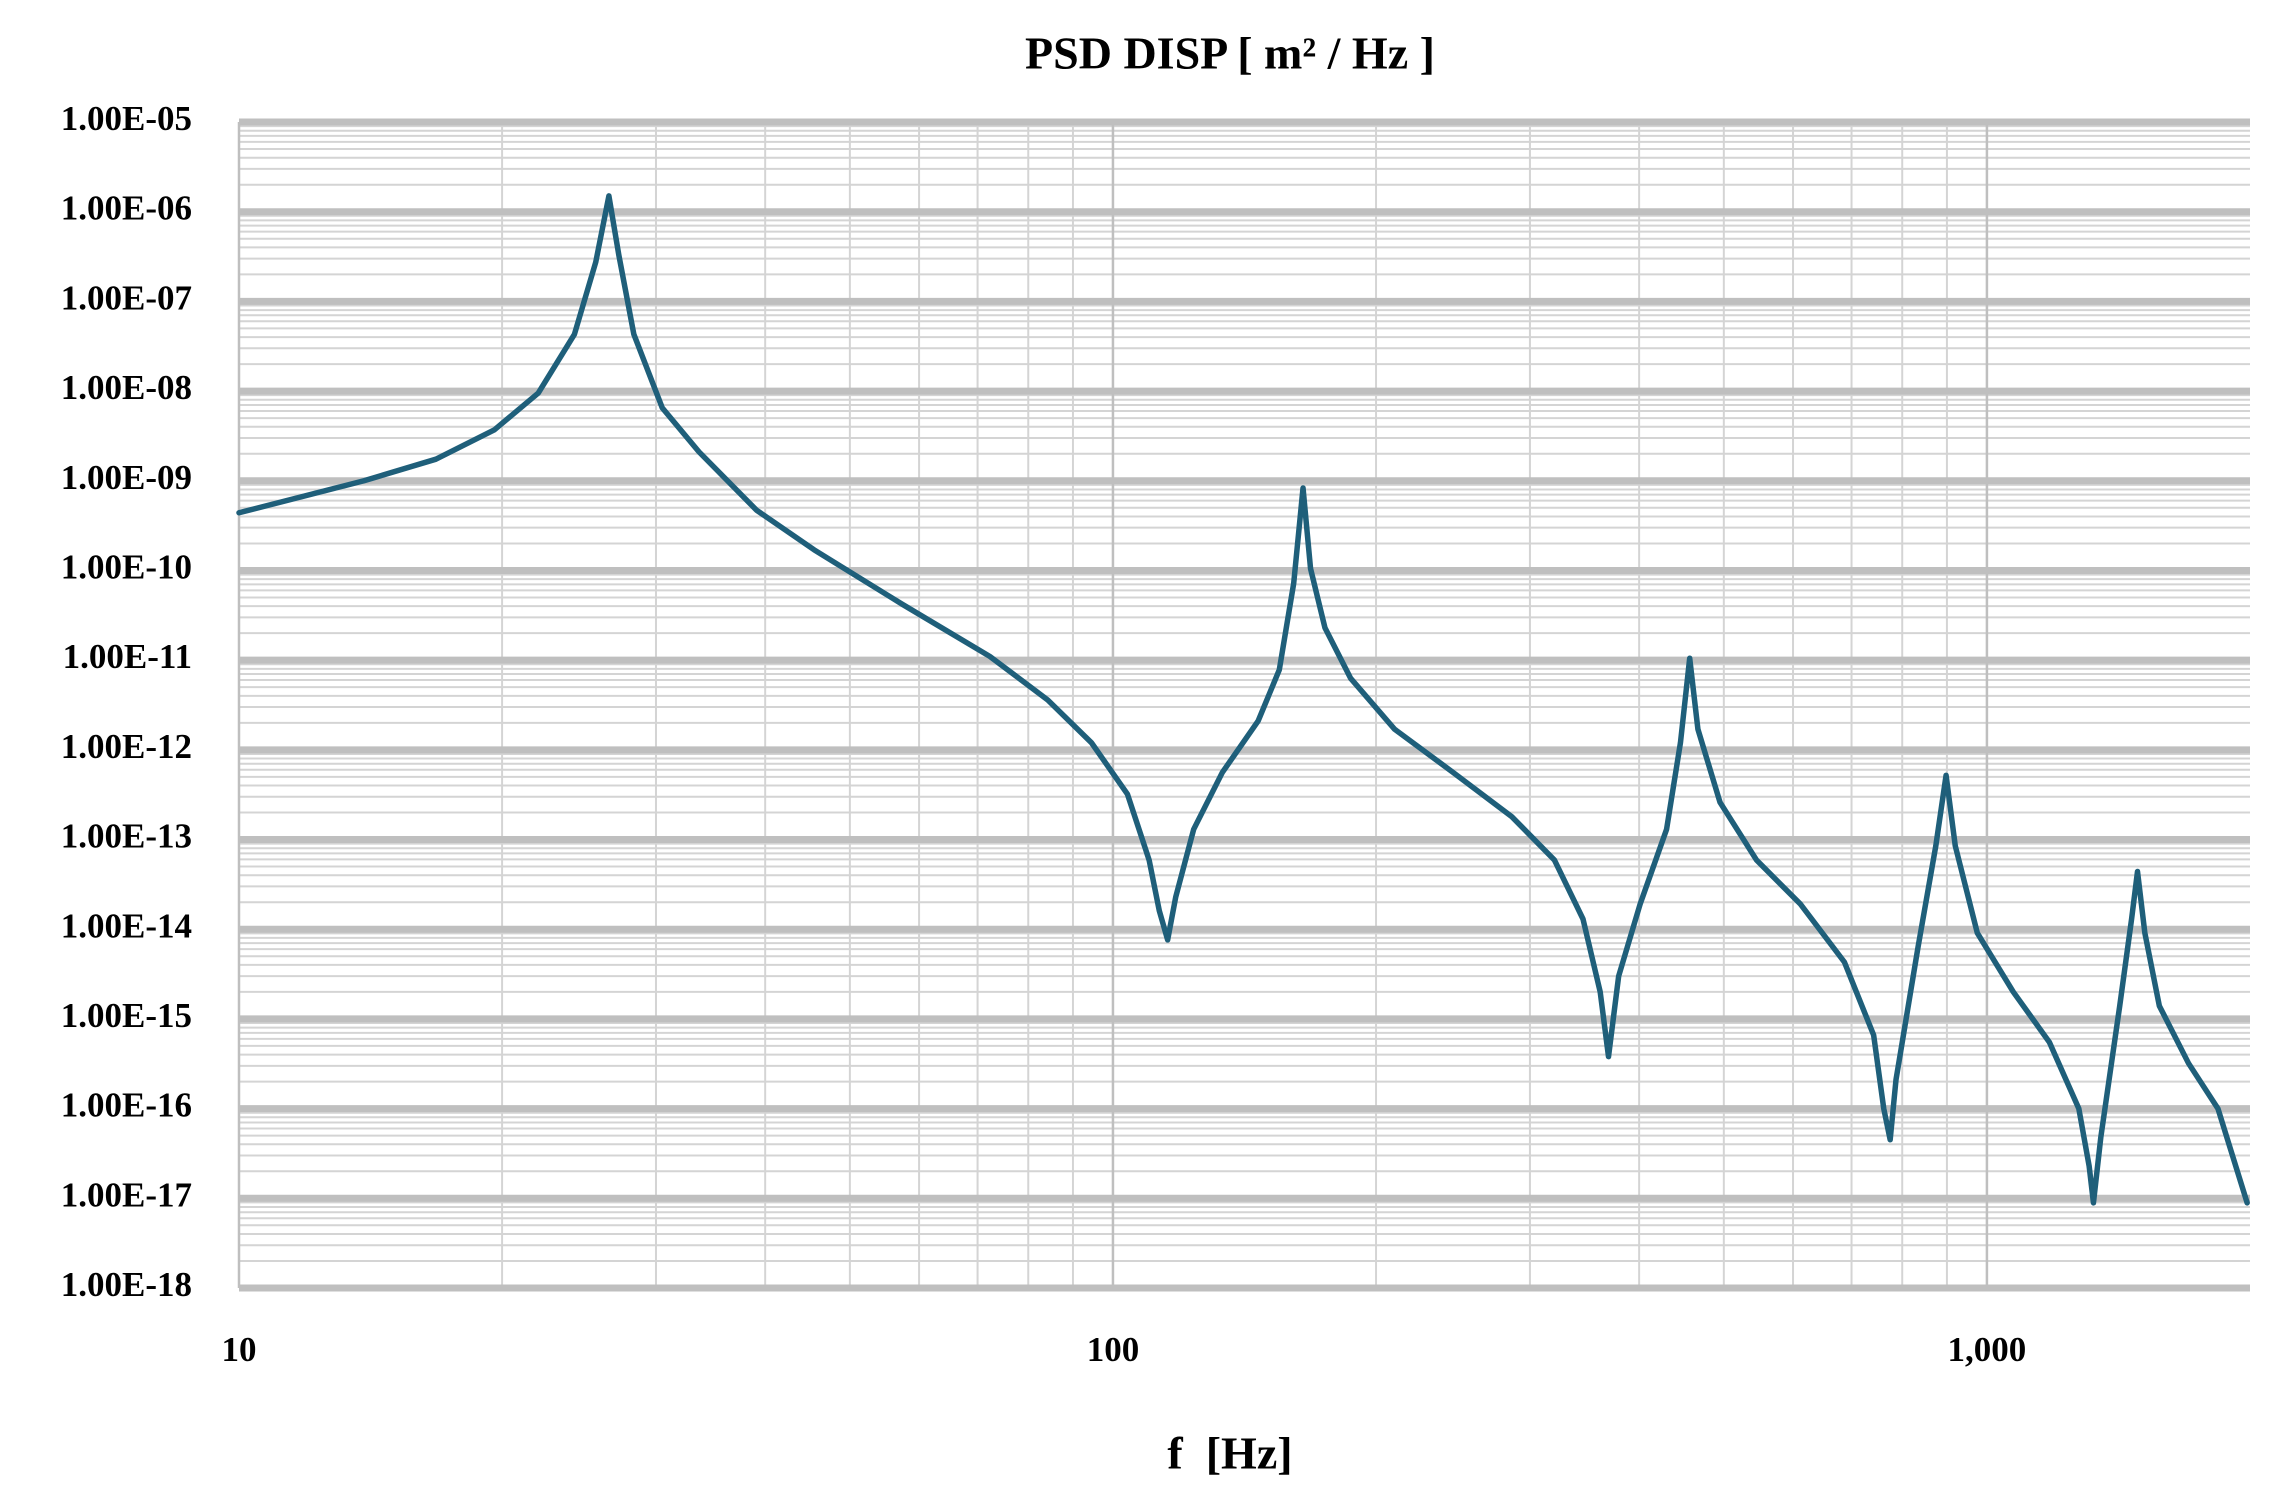  What do you see at coordinates (126, 1105) in the screenshot?
I see `y-tick-label: 1.00E-16` at bounding box center [126, 1105].